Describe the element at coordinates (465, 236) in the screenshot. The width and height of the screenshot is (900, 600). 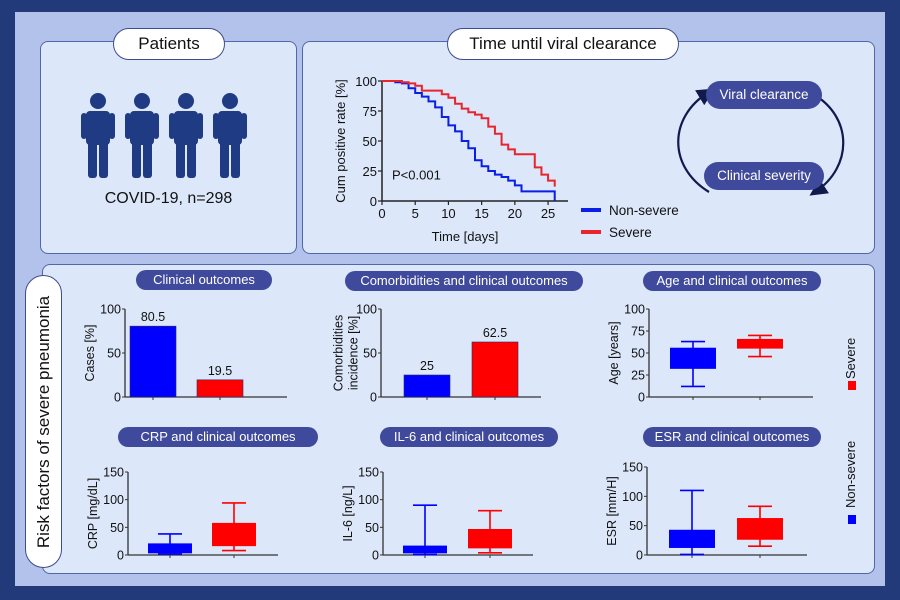
I see `km-x-label: Time [days]` at that location.